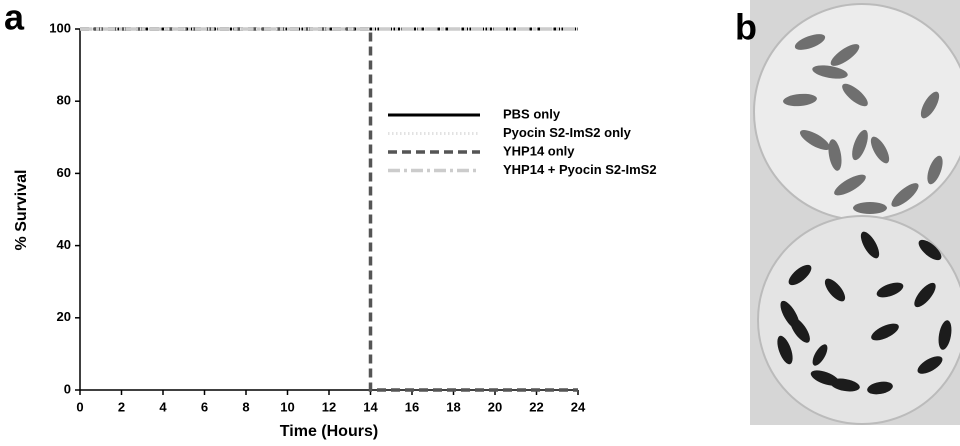  What do you see at coordinates (863, 124) in the screenshot?
I see `larvae-alive` at bounding box center [863, 124].